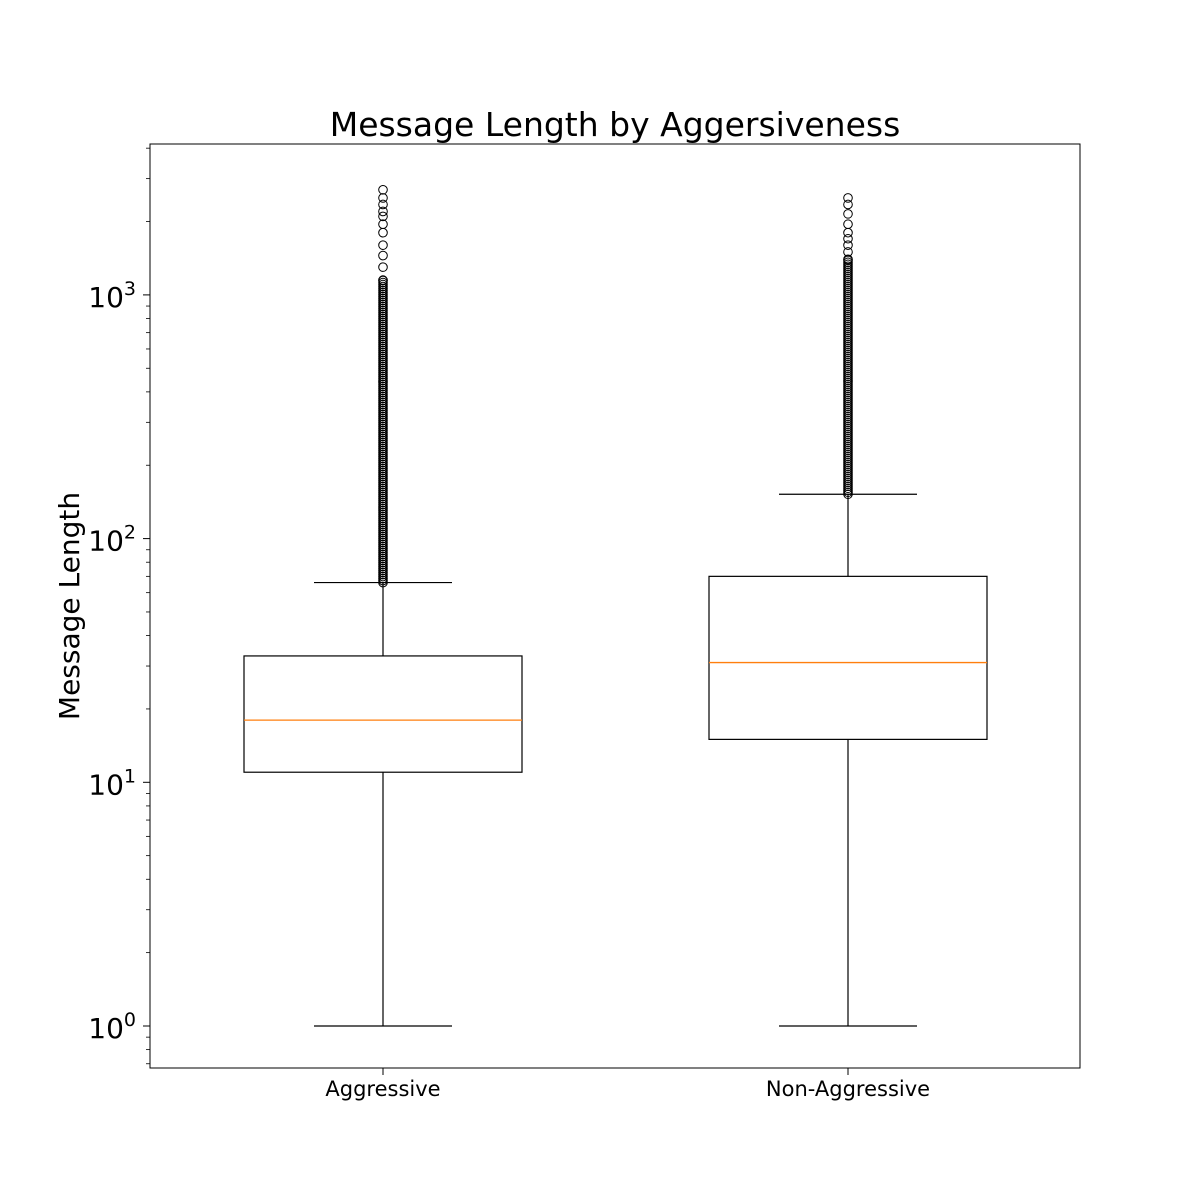  I want to click on y-tick-exponent: 3, so click(130, 289).